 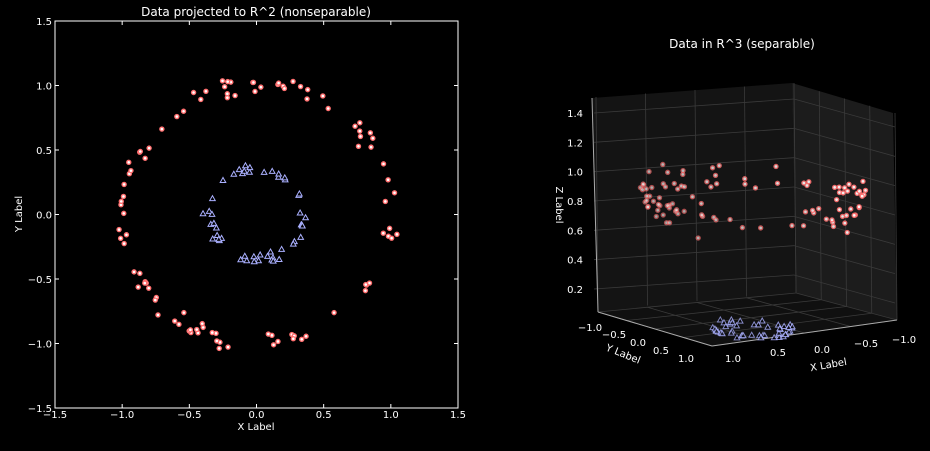 What do you see at coordinates (558, 204) in the screenshot?
I see `chart-3d-zlabel: Z Label` at bounding box center [558, 204].